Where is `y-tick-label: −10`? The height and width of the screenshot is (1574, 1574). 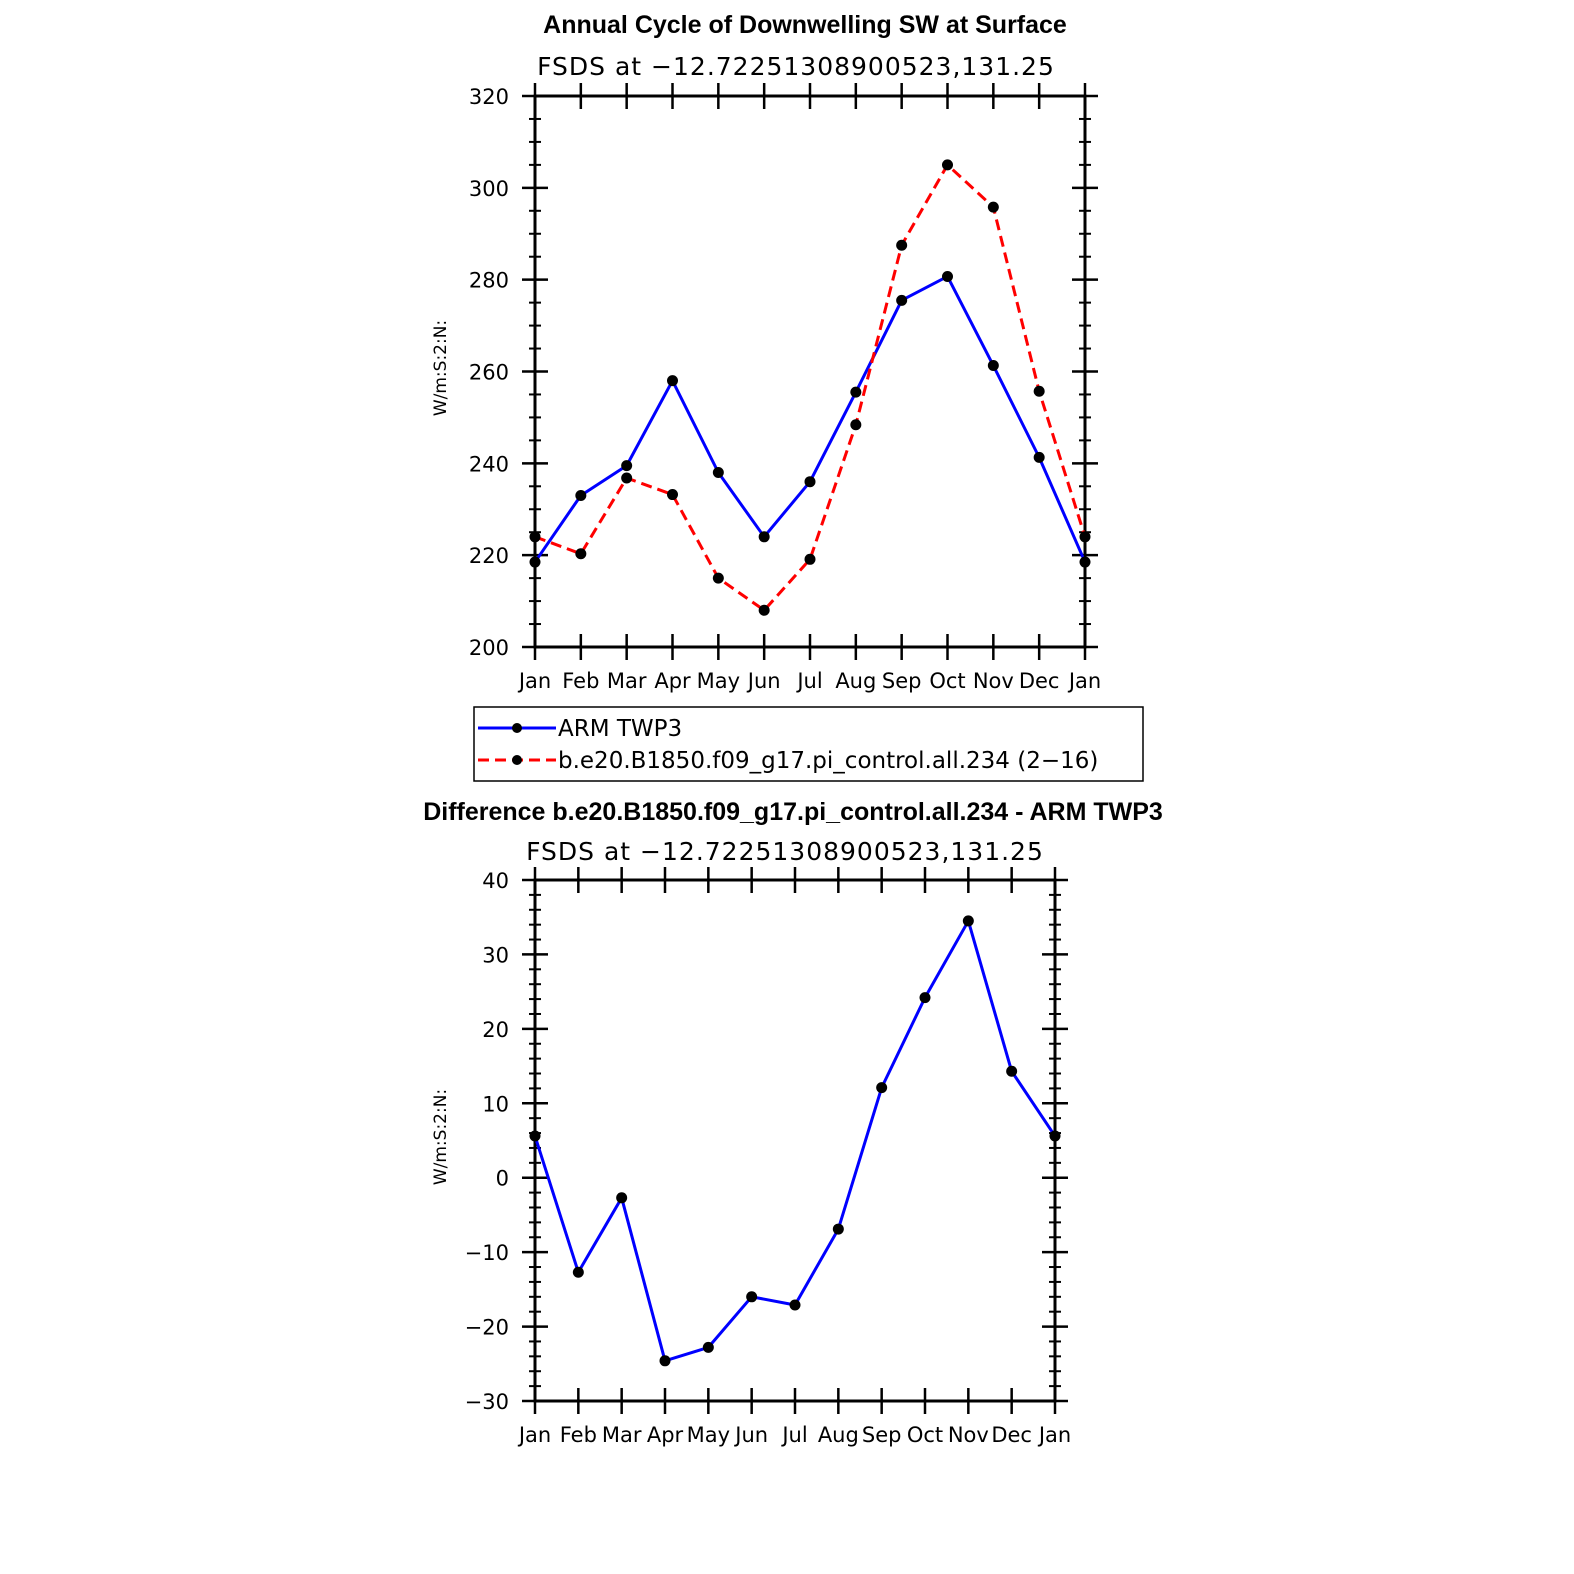 y-tick-label: −10 is located at coordinates (487, 1253).